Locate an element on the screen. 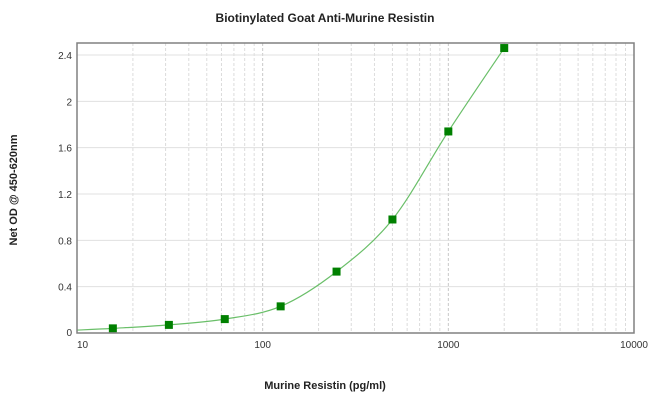 The image size is (650, 412). y-tick-label: 0.8 is located at coordinates (65, 241).